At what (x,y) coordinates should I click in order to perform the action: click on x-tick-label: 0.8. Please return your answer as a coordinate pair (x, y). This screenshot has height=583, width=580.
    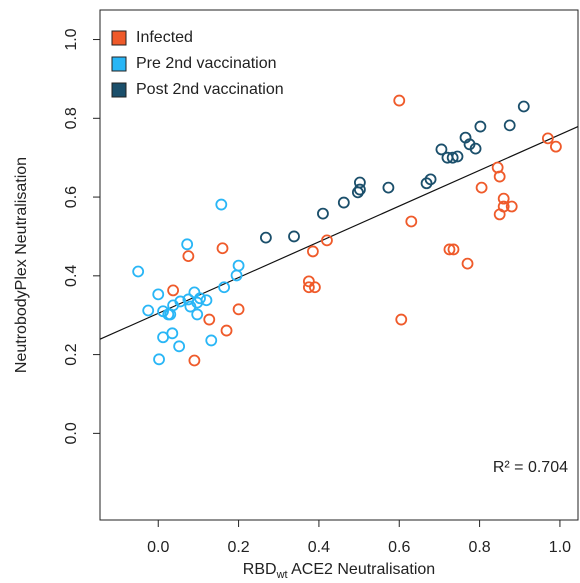
    Looking at the image, I should click on (479, 547).